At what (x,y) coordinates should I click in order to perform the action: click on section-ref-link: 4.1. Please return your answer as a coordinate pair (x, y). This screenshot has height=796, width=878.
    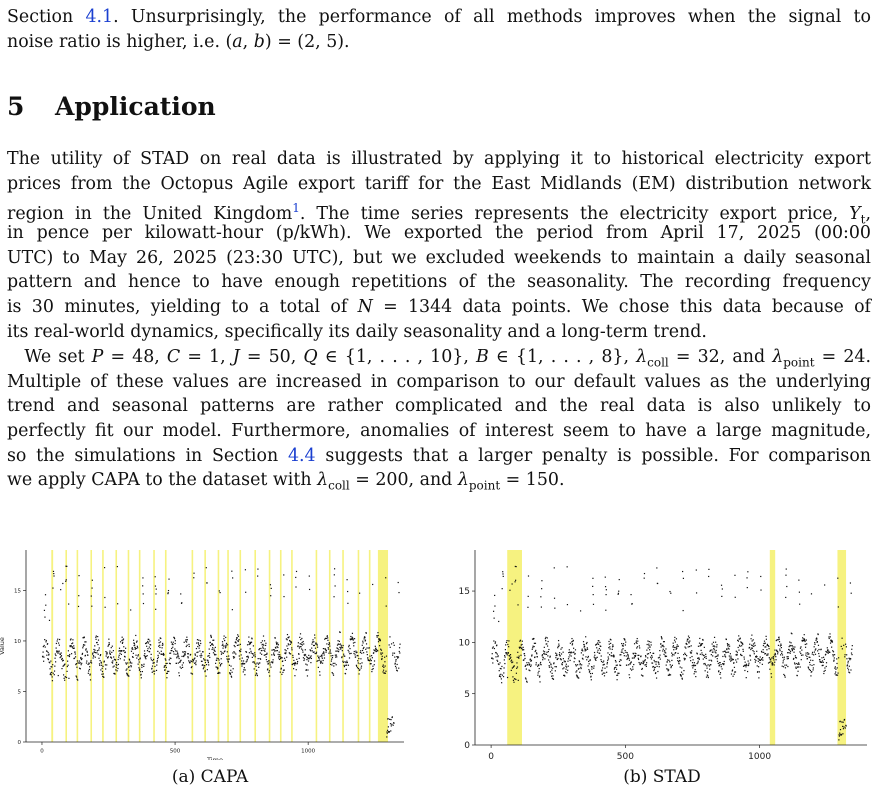
    Looking at the image, I should click on (99, 17).